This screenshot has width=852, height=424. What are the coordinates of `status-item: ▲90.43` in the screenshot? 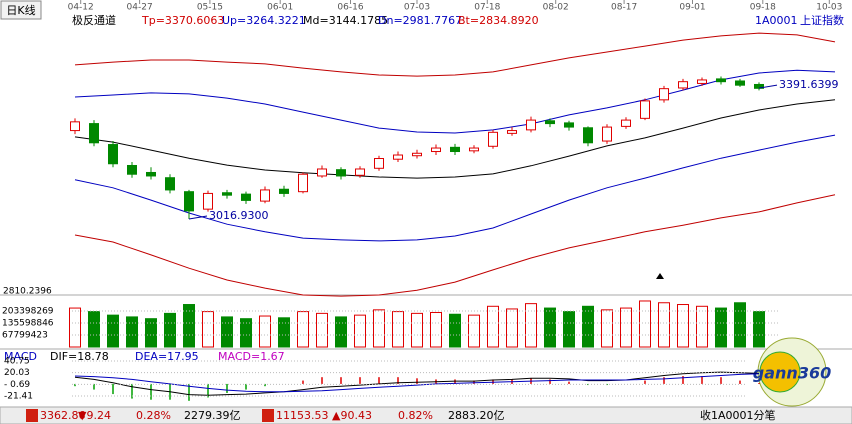 It's located at (352, 415).